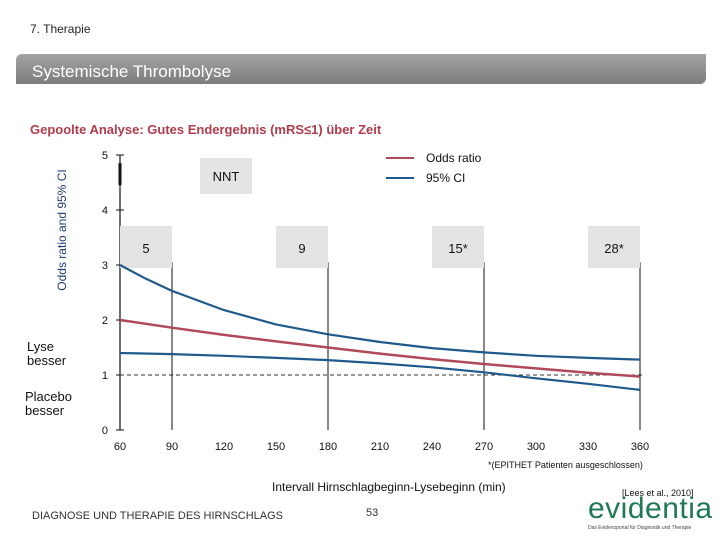 This screenshot has height=540, width=720. I want to click on y-tick-label: 0, so click(105, 431).